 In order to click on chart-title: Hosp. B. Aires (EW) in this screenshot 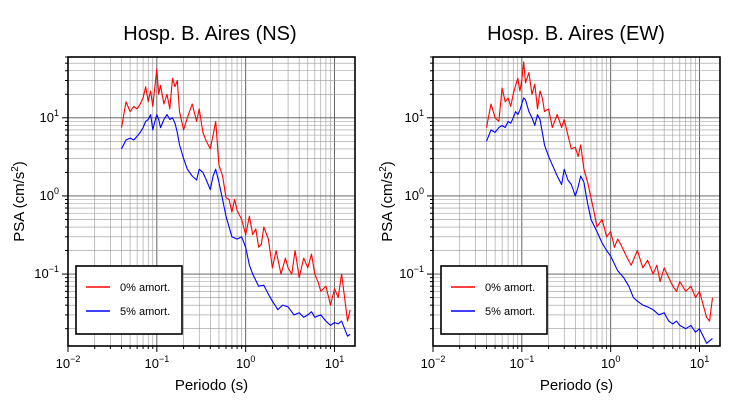, I will do `click(576, 34)`.